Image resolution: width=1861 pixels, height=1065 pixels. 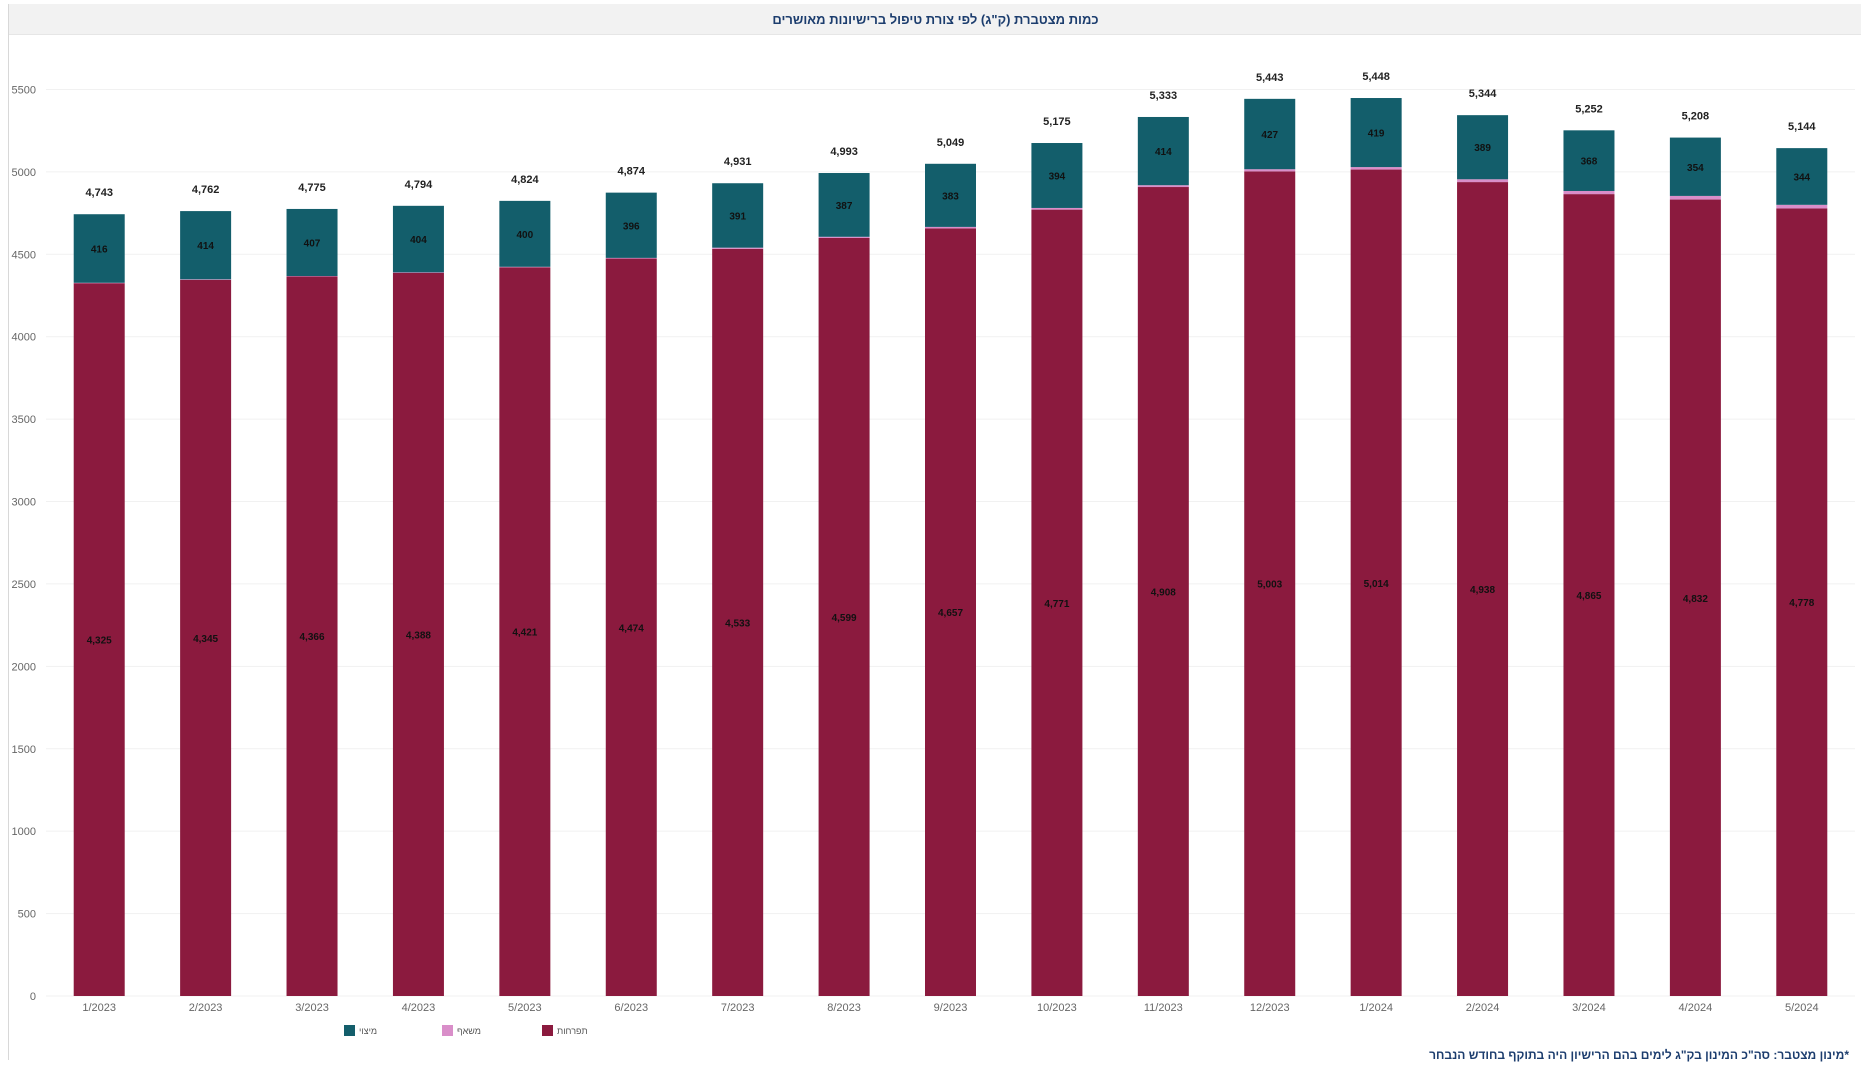 What do you see at coordinates (1483, 94) in the screenshot?
I see `bar-total-label: 5,344` at bounding box center [1483, 94].